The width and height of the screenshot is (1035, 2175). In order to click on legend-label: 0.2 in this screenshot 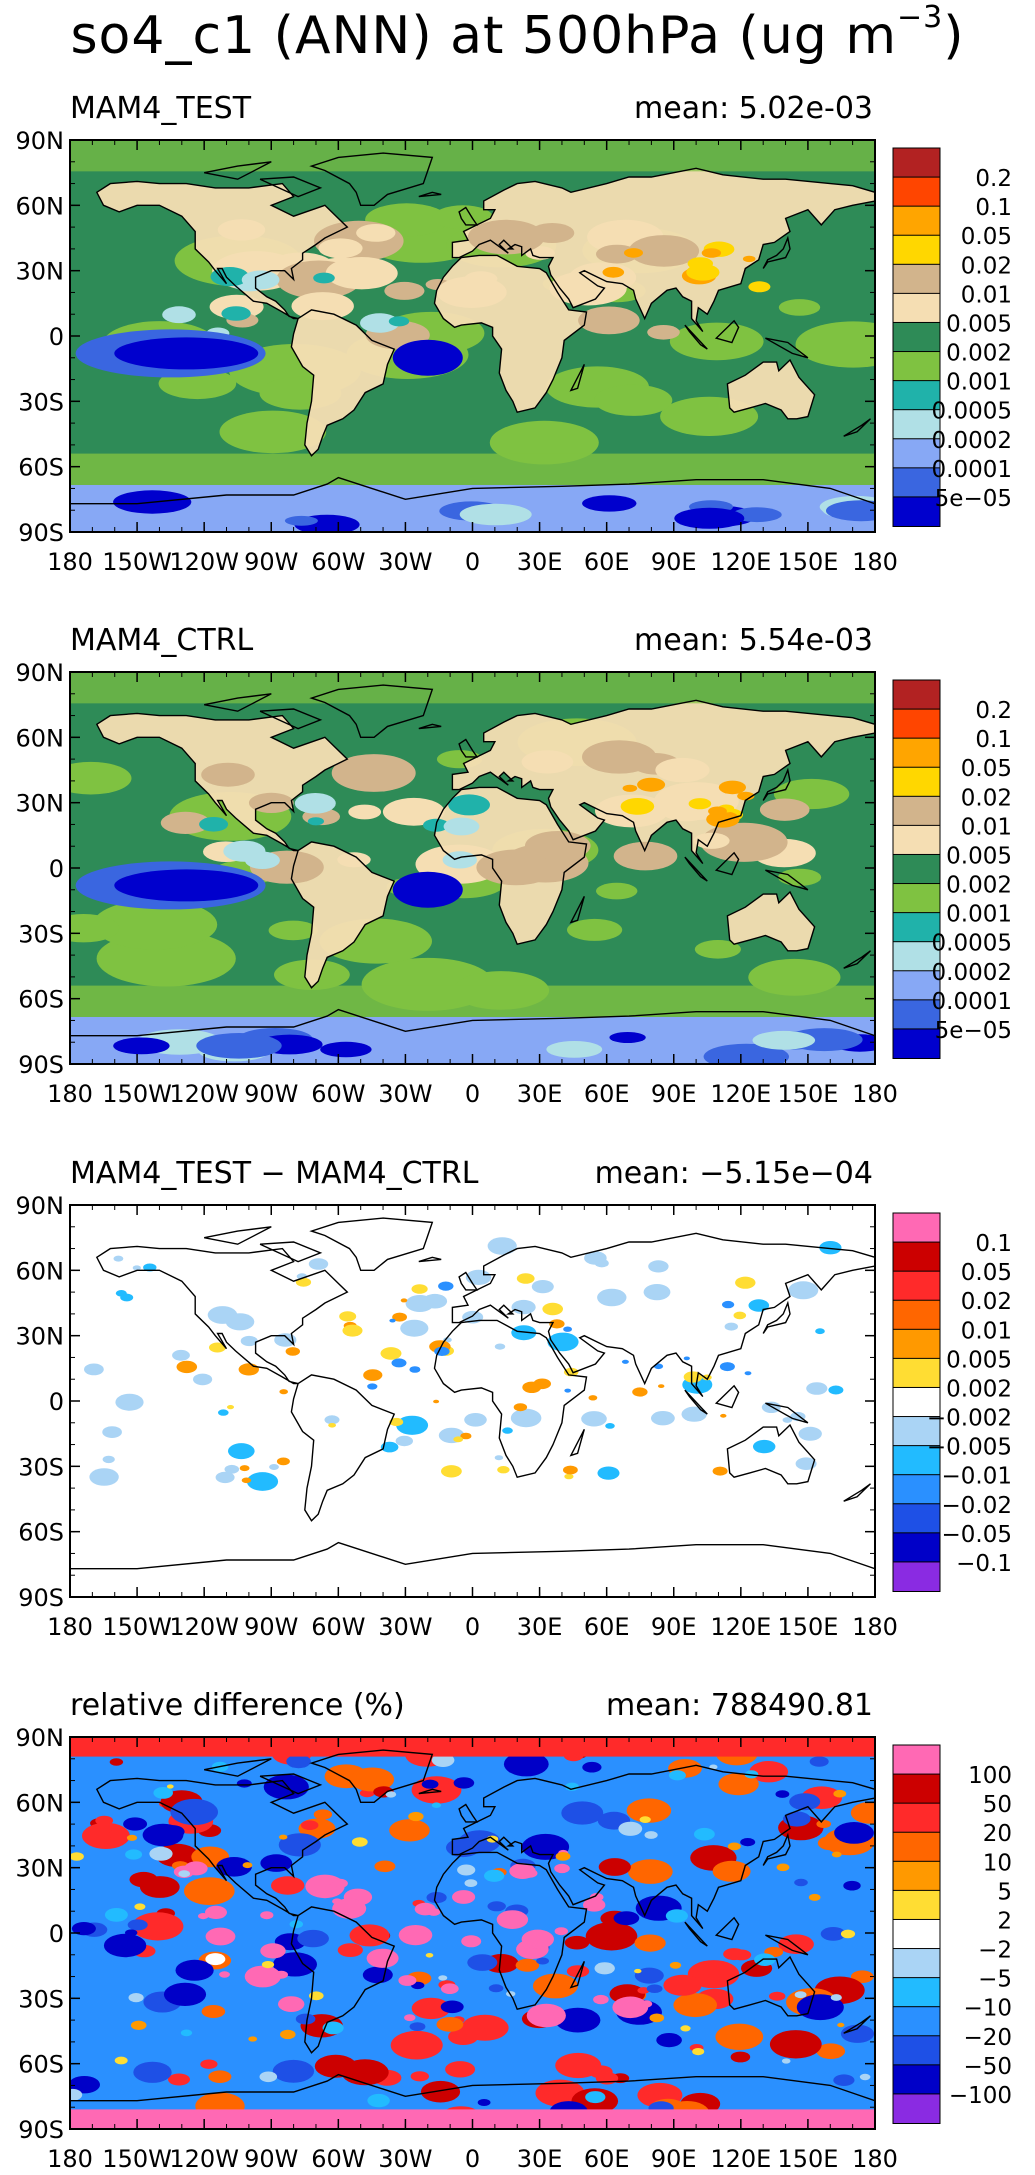, I will do `click(993, 711)`.